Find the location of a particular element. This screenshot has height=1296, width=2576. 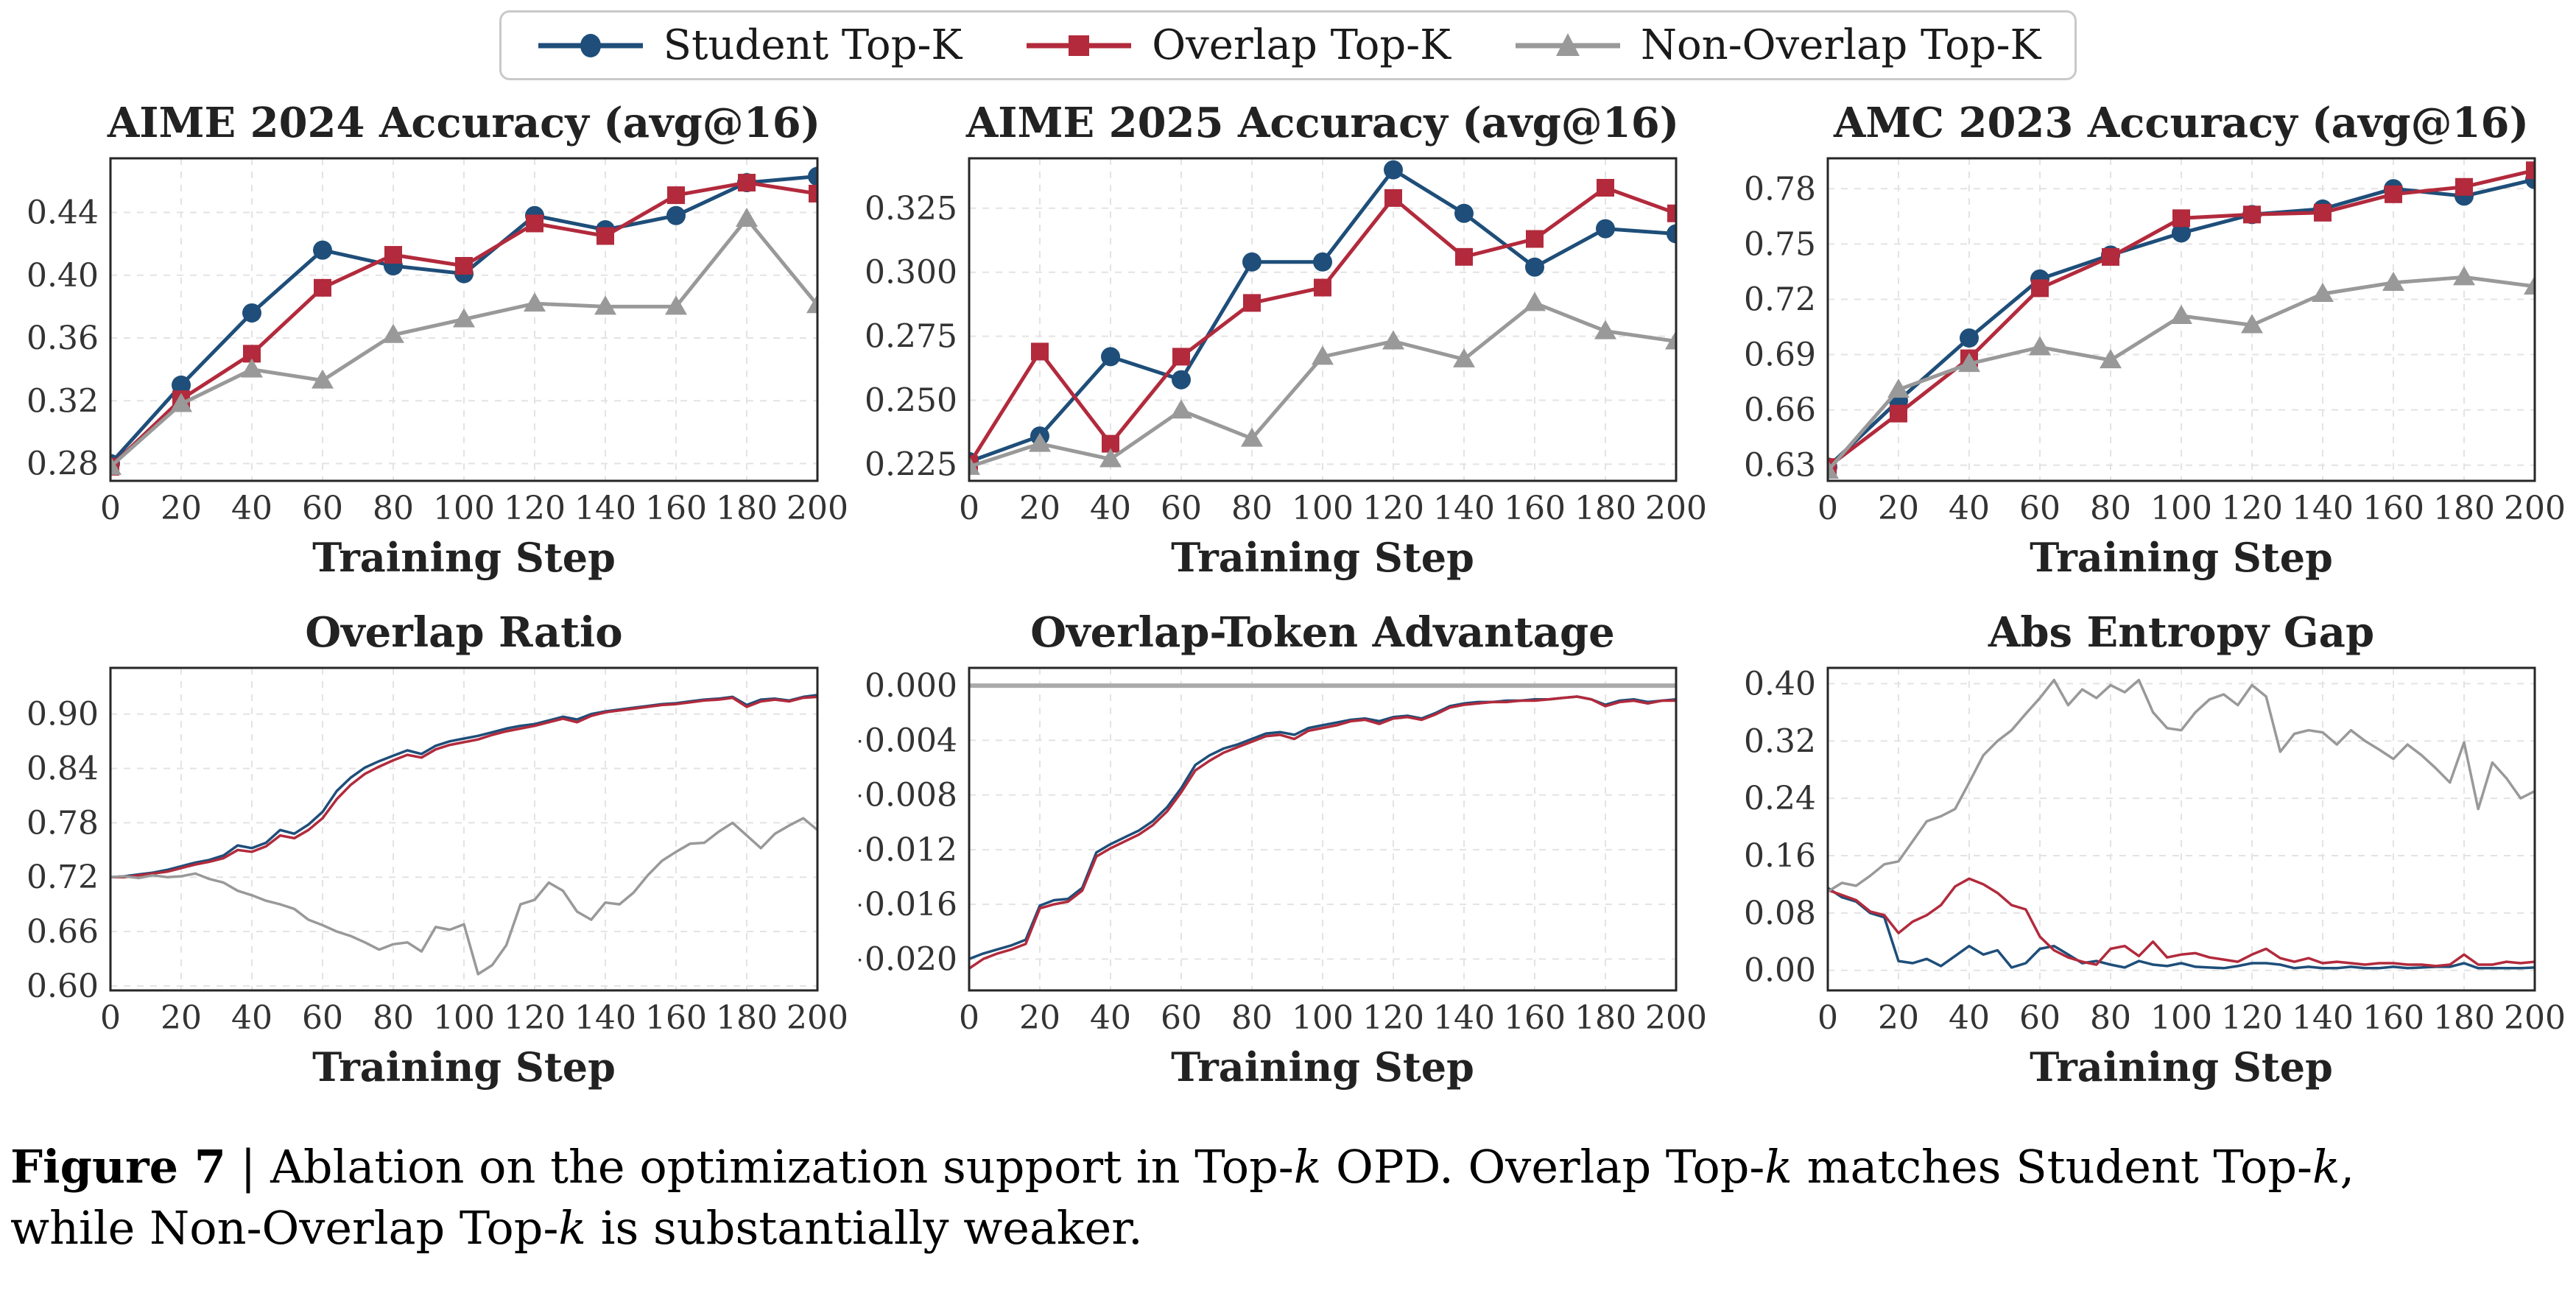

y-tick-label: 0.75 is located at coordinates (1780, 244).